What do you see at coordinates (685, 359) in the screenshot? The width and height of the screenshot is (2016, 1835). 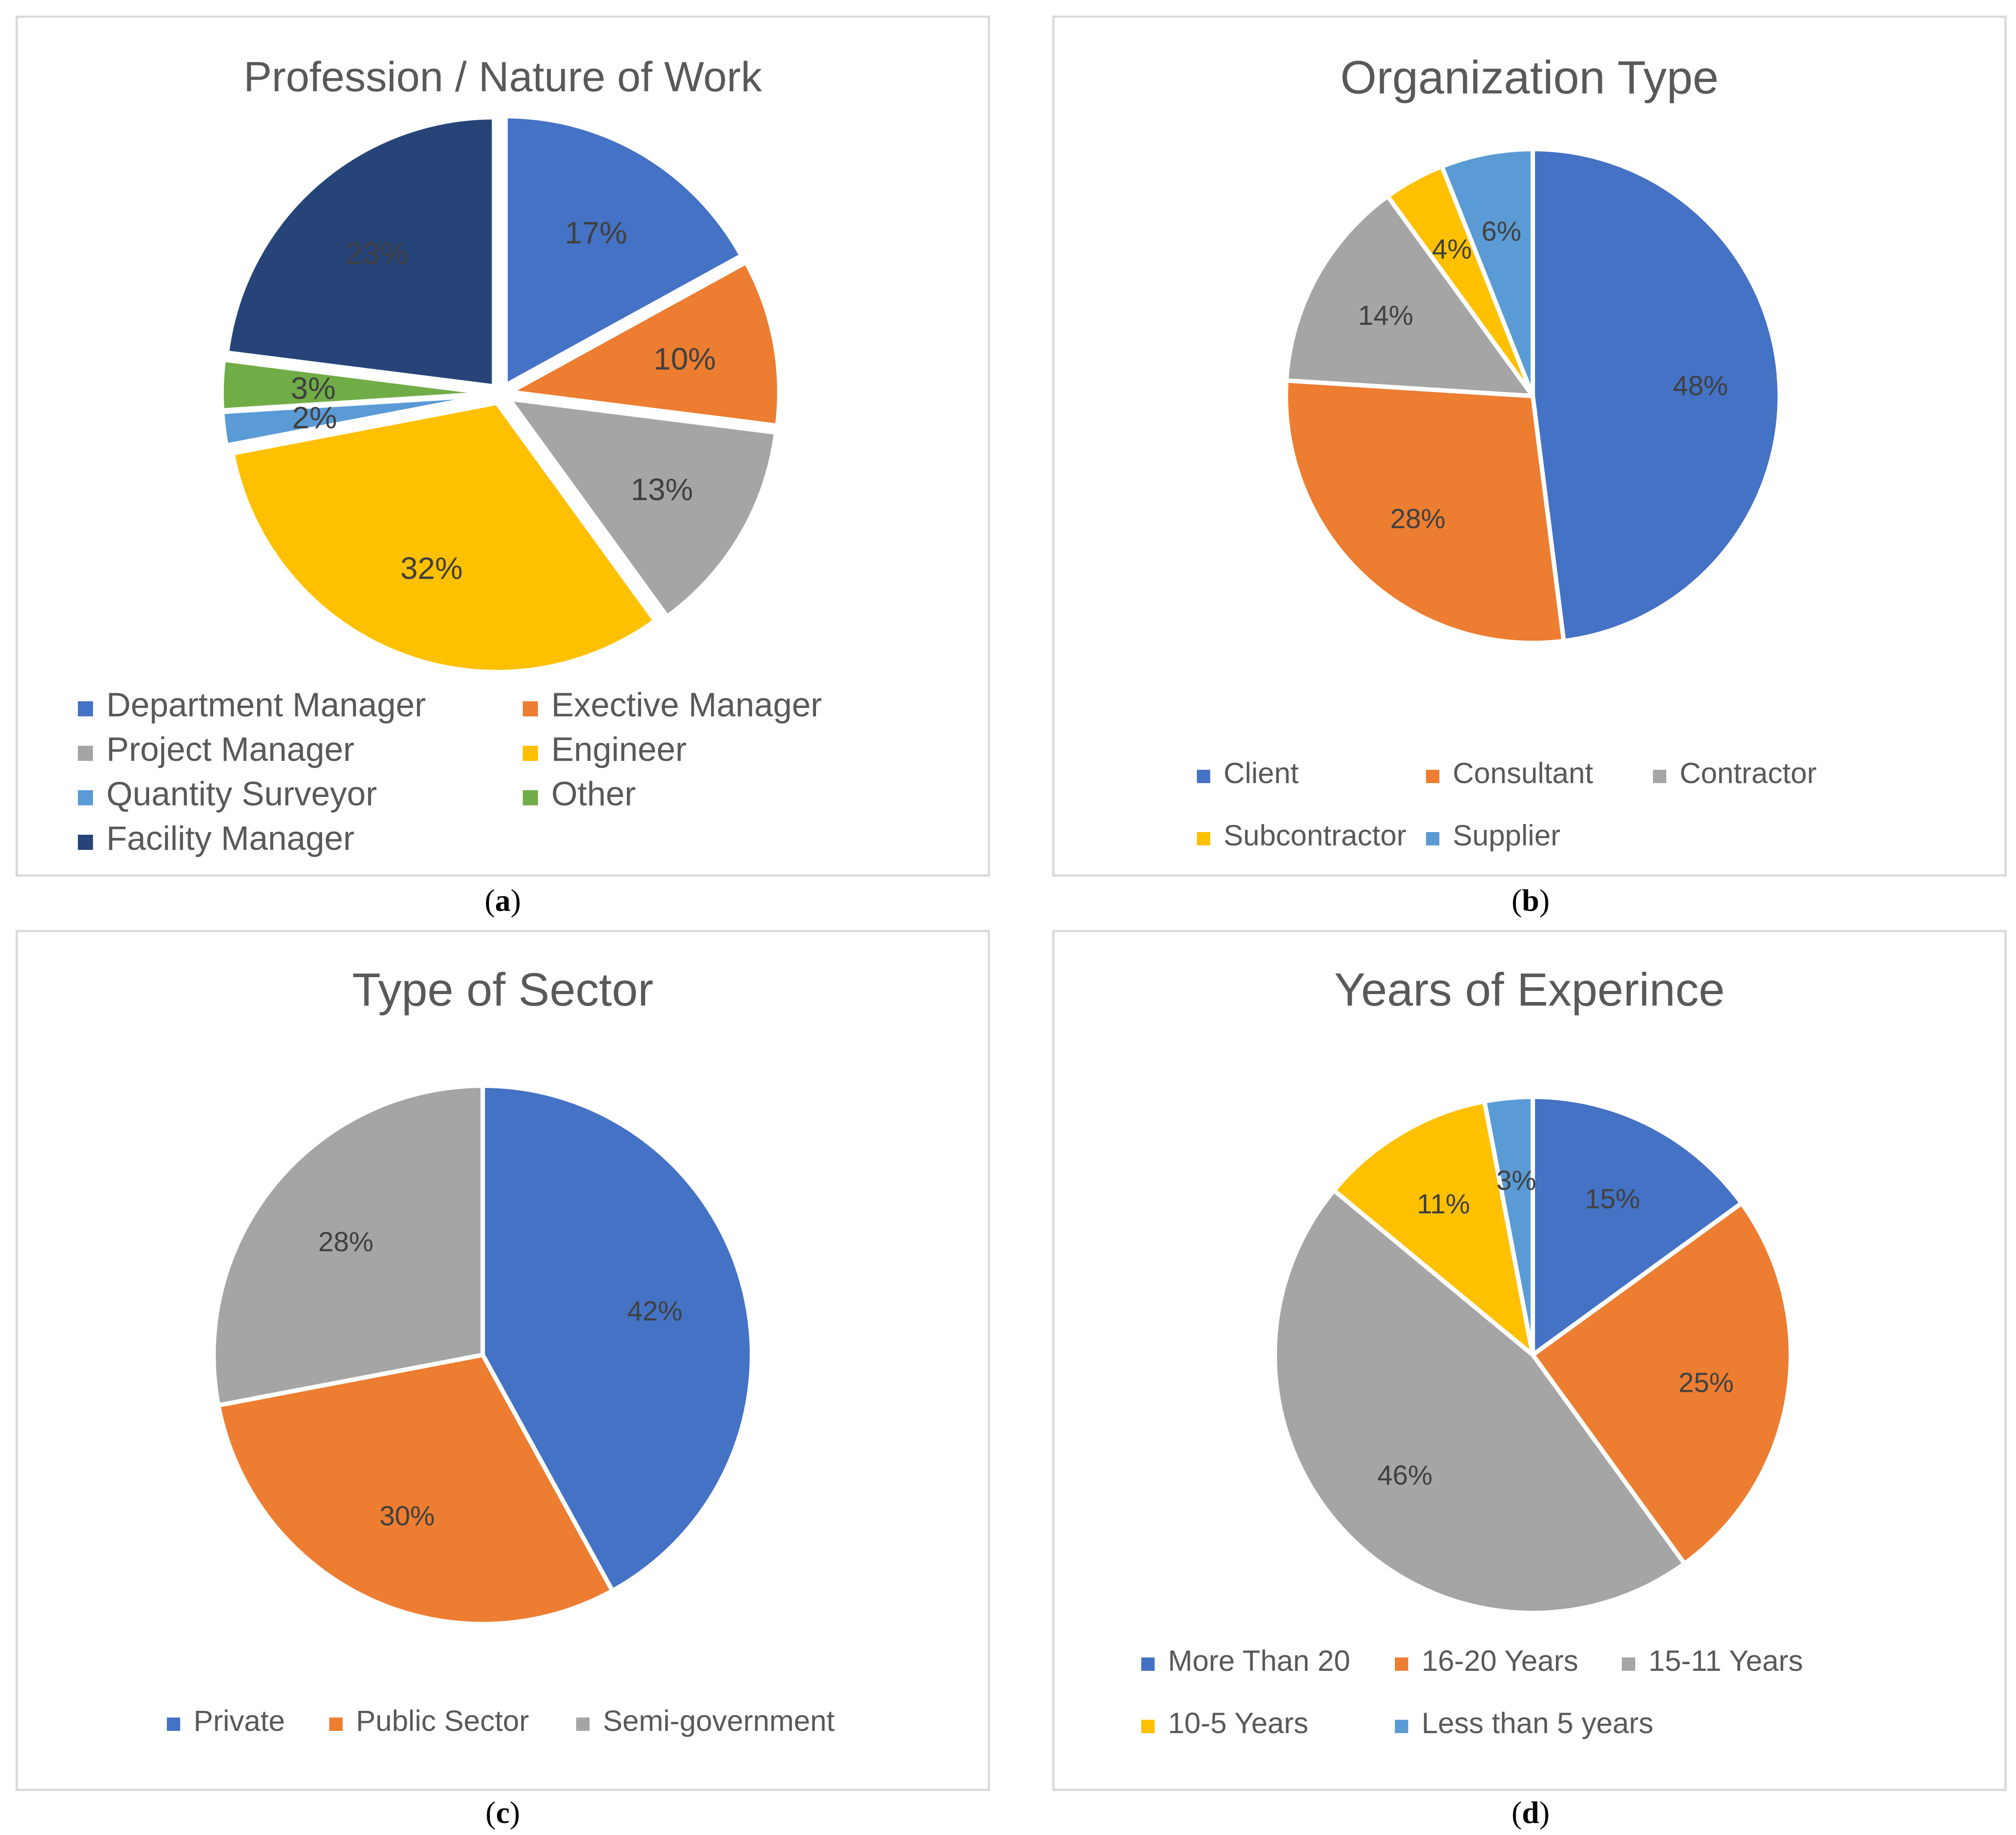 I see `data-label-exective-manager: 10%` at bounding box center [685, 359].